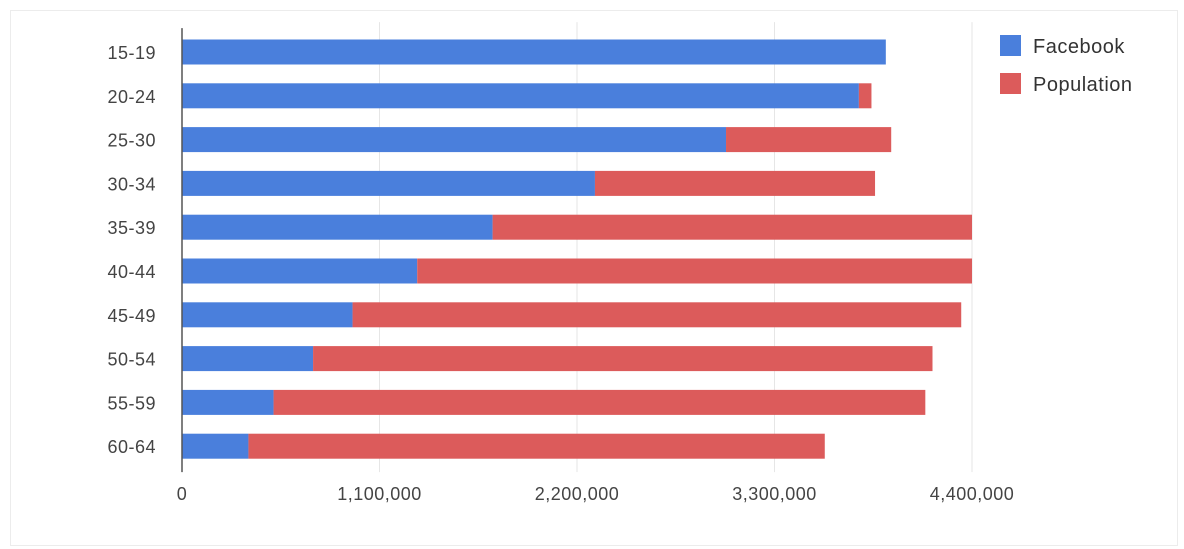 The image size is (1184, 549). What do you see at coordinates (131, 97) in the screenshot?
I see `category-label: 20-24` at bounding box center [131, 97].